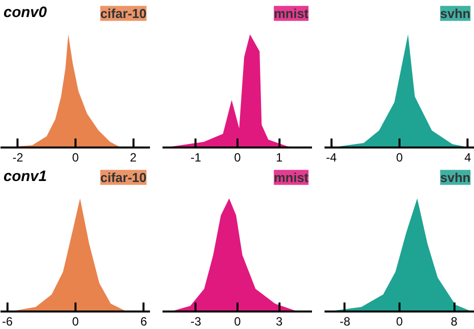 The width and height of the screenshot is (474, 329). Describe the element at coordinates (279, 321) in the screenshot. I see `x-tick-label: 3` at that location.